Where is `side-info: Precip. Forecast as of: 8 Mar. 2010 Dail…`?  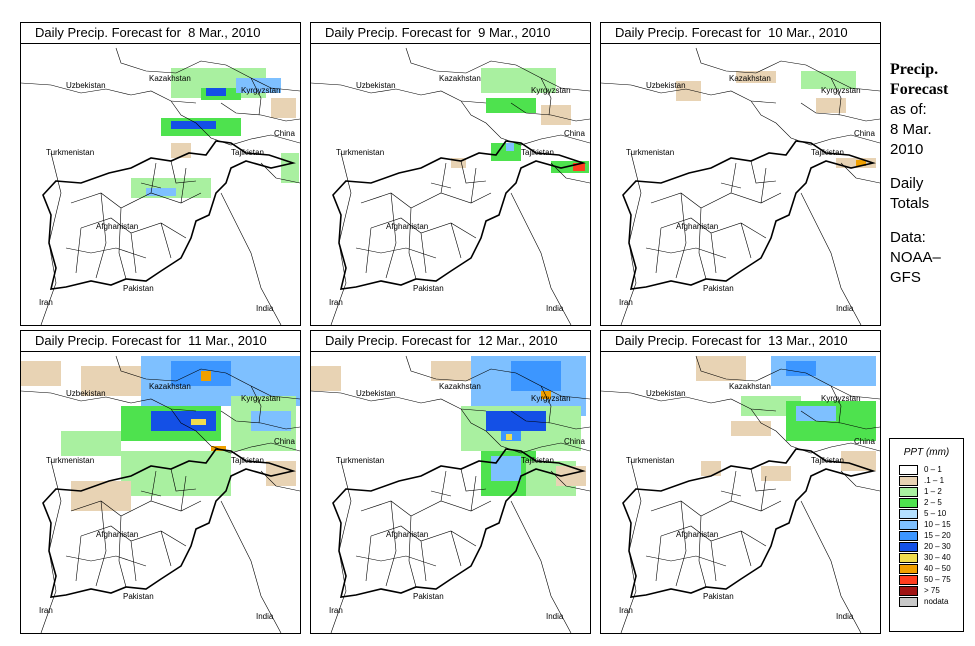 side-info: Precip. Forecast as of: 8 Mar. 2010 Dail… is located at coordinates (930, 174).